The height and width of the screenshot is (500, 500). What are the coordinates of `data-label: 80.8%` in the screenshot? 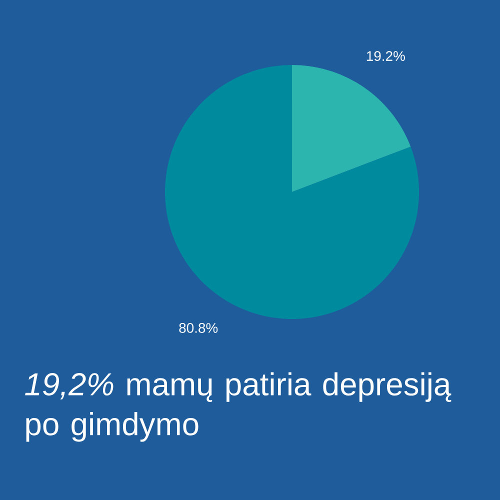 It's located at (198, 328).